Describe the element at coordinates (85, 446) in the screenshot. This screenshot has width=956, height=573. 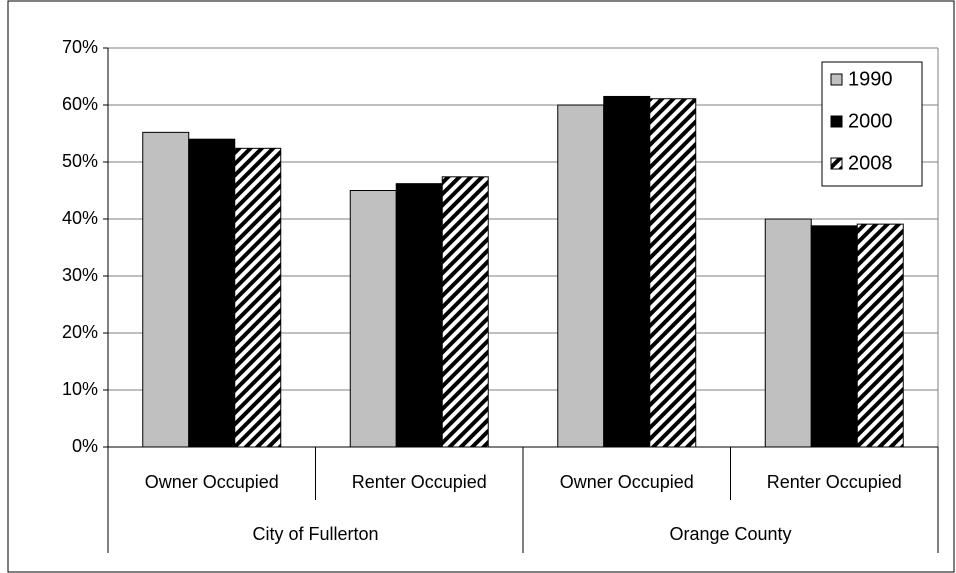
I see `y-tick-label: 0%` at that location.